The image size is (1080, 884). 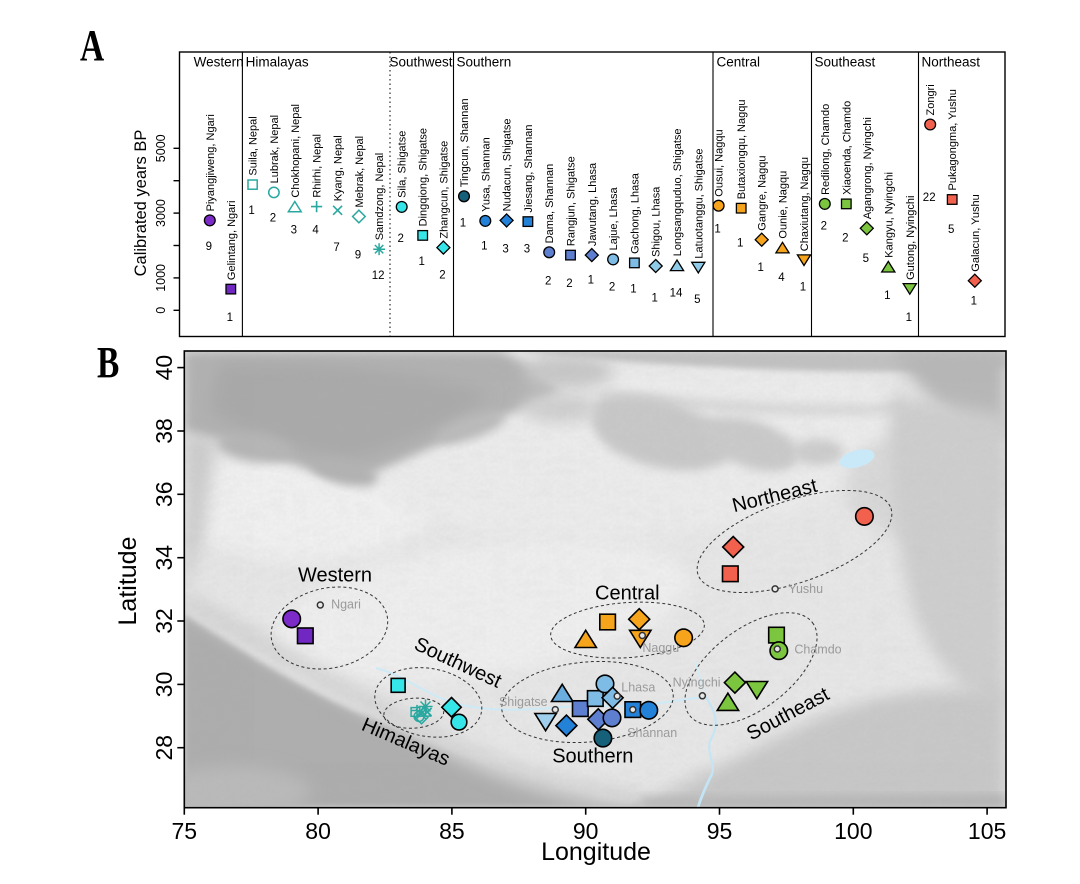 I want to click on svg-text: Ounie, Nagqu, so click(x=784, y=205).